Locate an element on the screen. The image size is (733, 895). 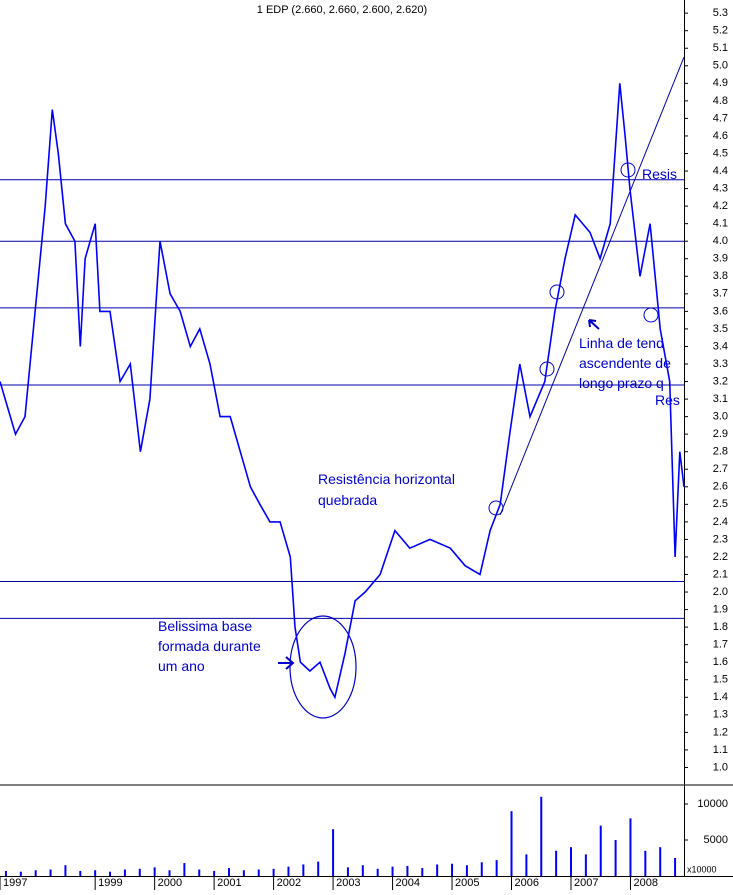
y-tick-label: 1.7 is located at coordinates (720, 645).